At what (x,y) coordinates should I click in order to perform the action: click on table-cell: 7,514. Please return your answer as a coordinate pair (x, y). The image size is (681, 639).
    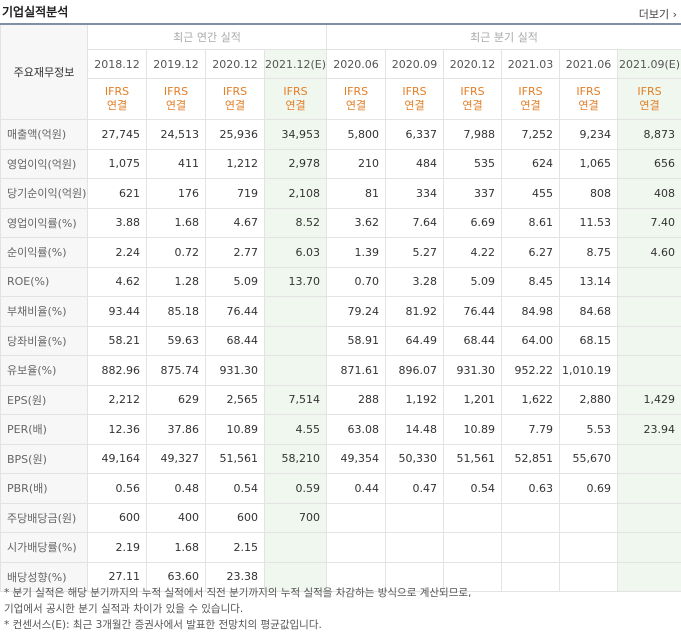
    Looking at the image, I should click on (295, 399).